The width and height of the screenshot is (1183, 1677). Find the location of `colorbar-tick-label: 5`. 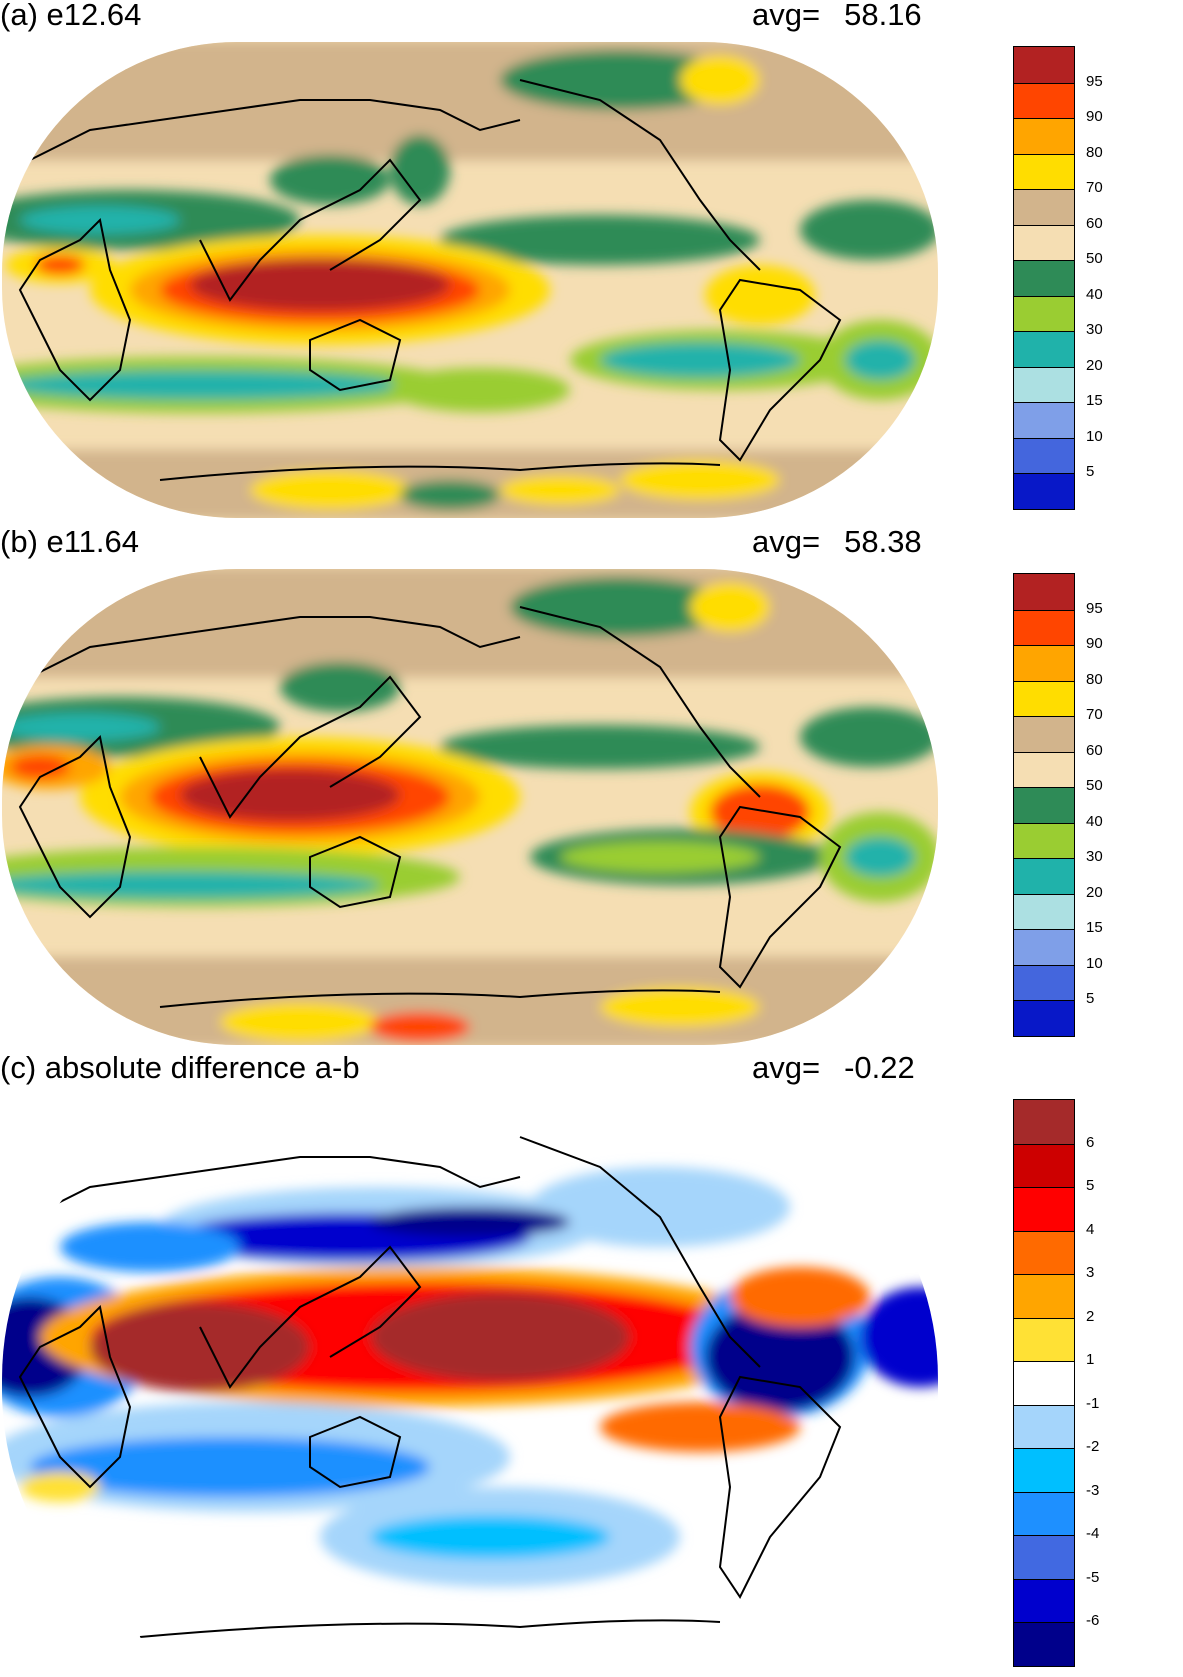

colorbar-tick-label: 5 is located at coordinates (1090, 1186).